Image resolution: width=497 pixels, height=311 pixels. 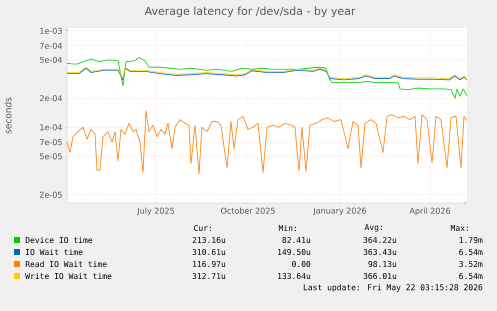 What do you see at coordinates (59, 240) in the screenshot?
I see `legend-label: Device IO time` at bounding box center [59, 240].